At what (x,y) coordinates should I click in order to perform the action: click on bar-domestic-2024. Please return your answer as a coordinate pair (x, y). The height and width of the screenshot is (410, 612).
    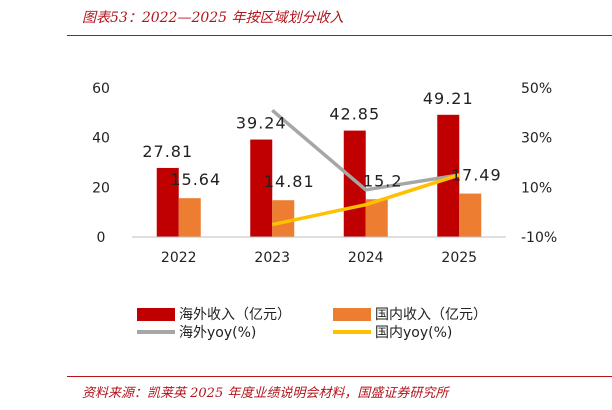
    Looking at the image, I should click on (376, 218).